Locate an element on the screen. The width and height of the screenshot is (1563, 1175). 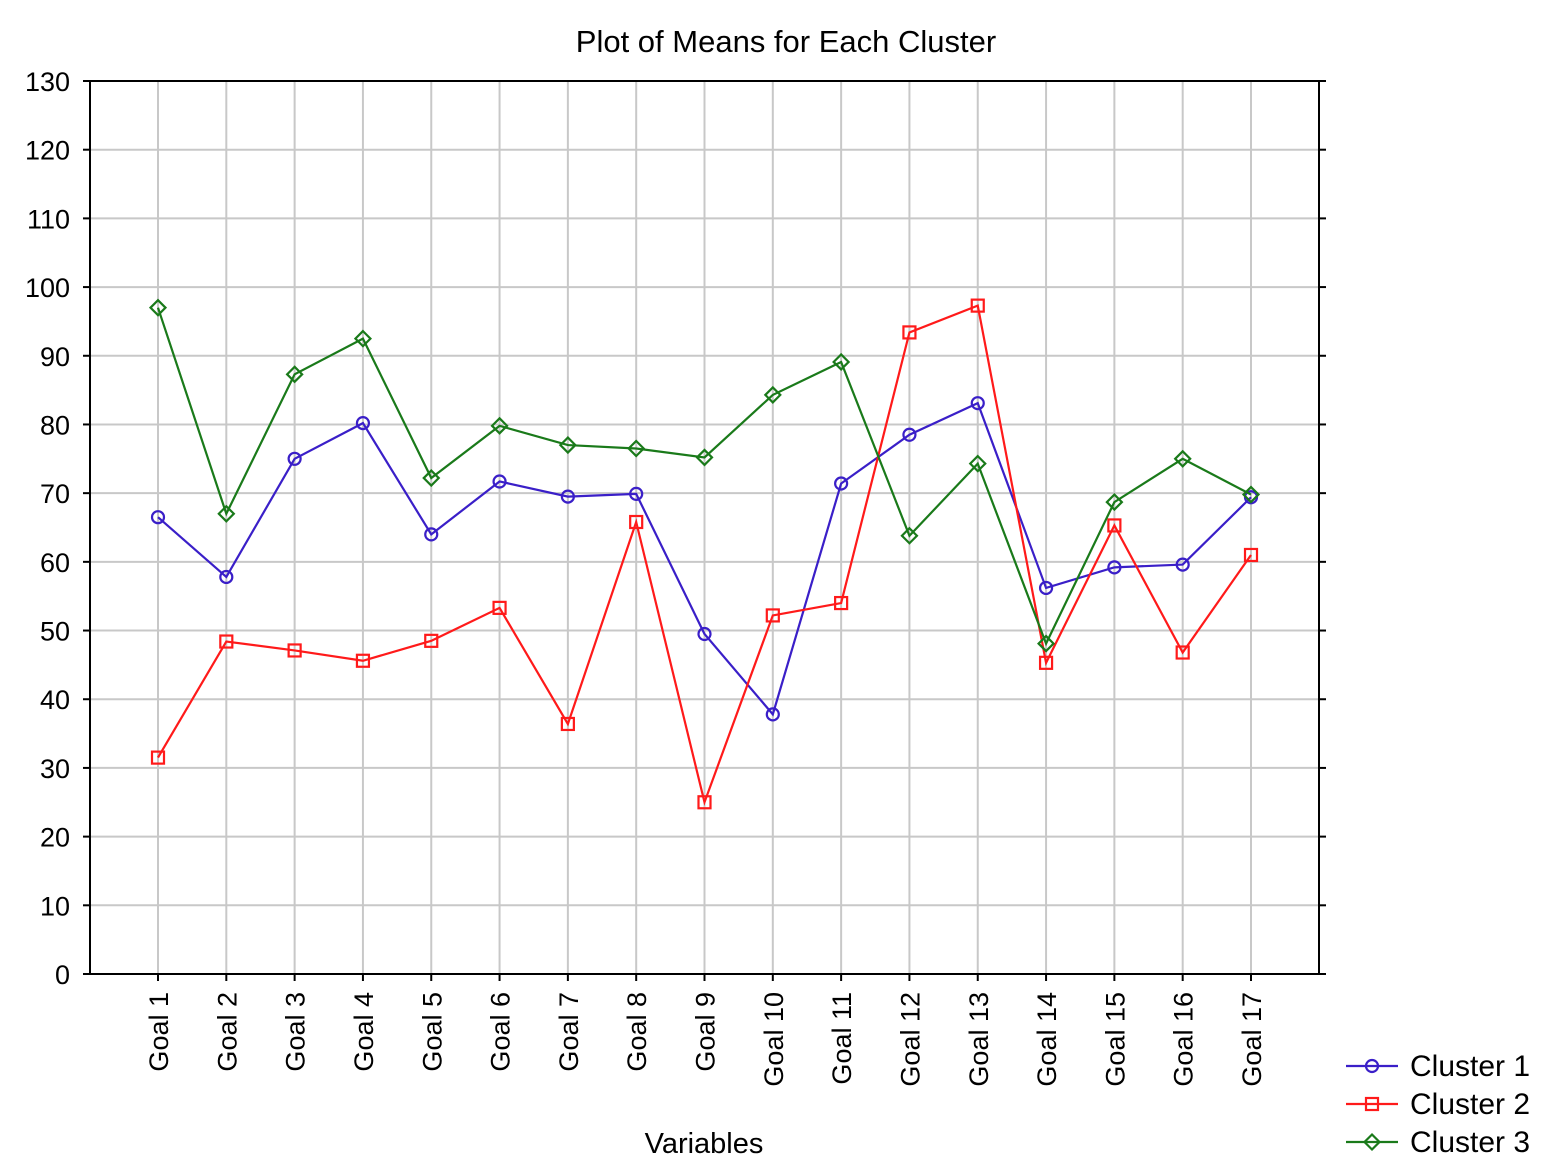
x-tick-label: Goal 4 is located at coordinates (364, 1032).